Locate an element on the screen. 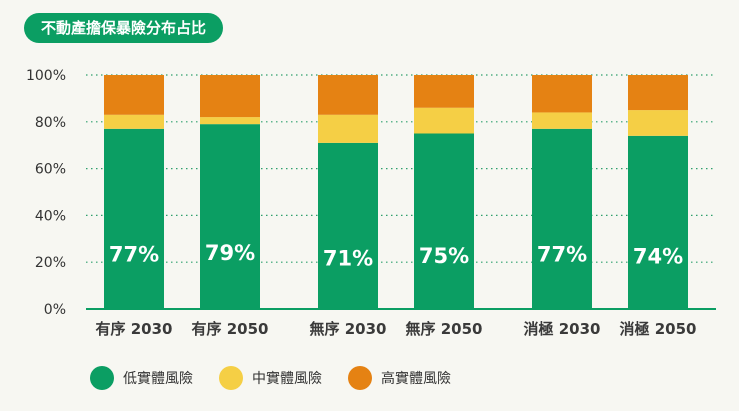 The width and height of the screenshot is (739, 411). data-label: 75% is located at coordinates (444, 256).